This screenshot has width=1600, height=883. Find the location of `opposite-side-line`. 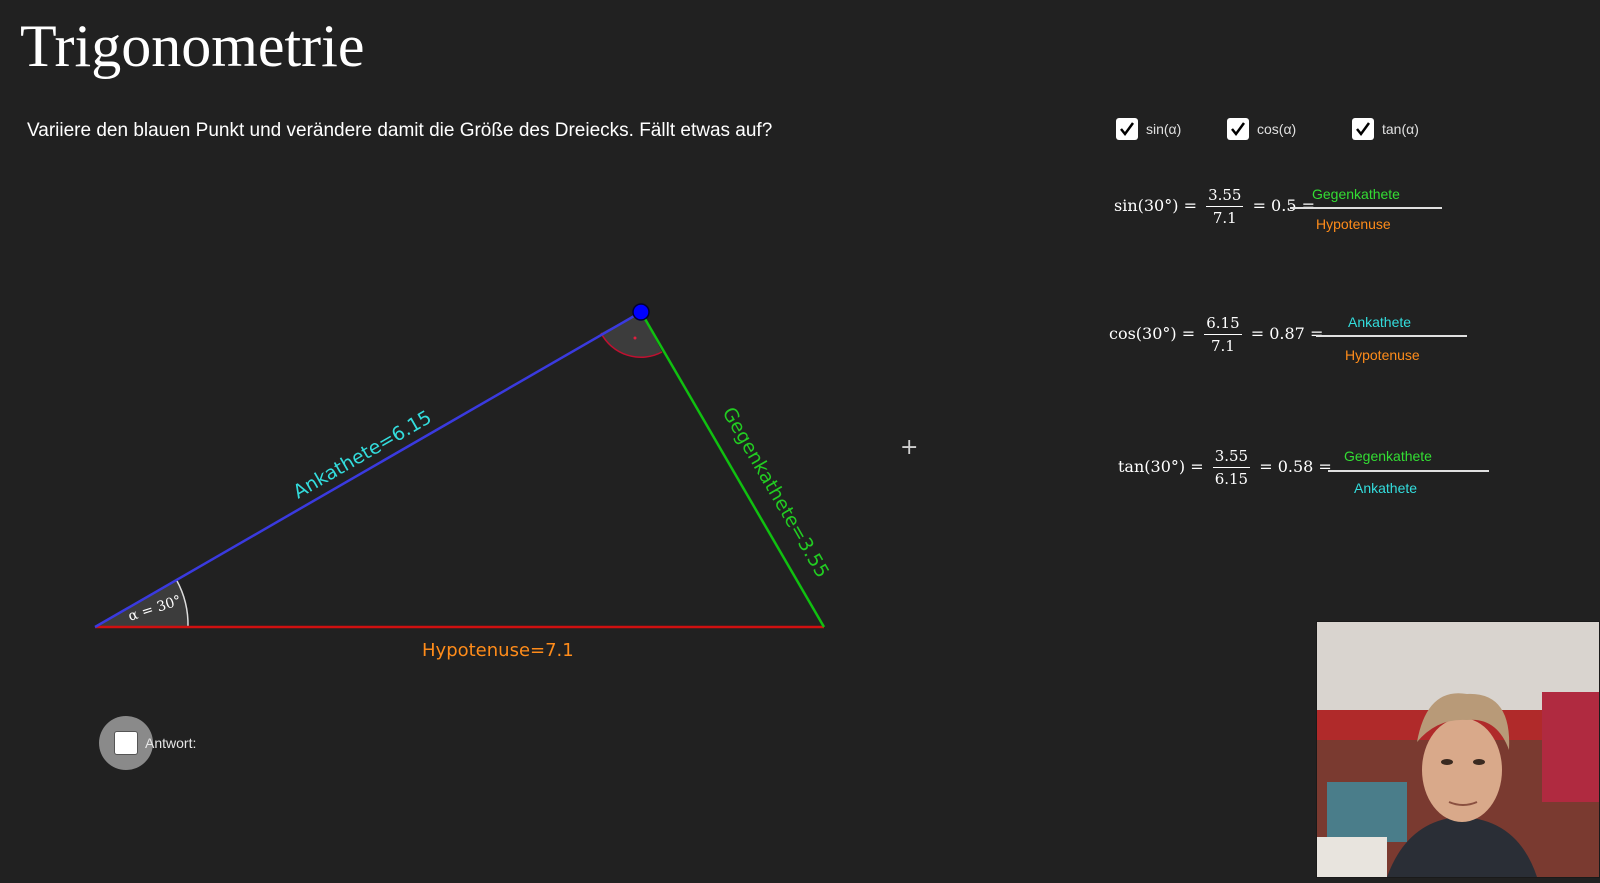

opposite-side-line is located at coordinates (732, 469).